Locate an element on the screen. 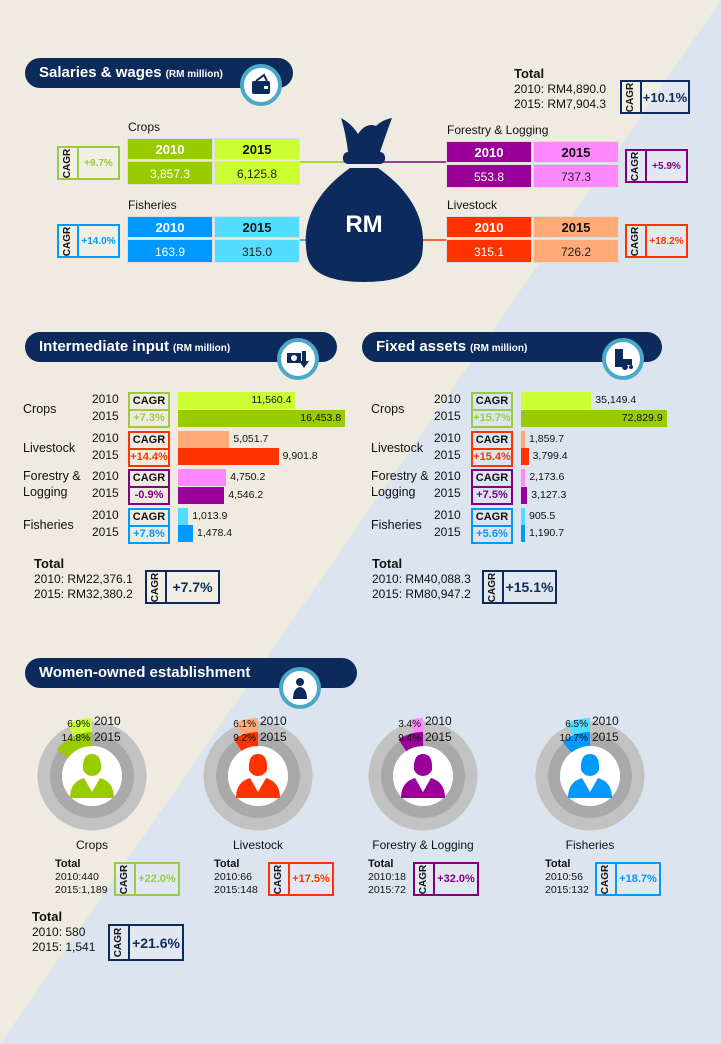 Image resolution: width=721 pixels, height=1044 pixels. table-value-2010: 163.9 is located at coordinates (170, 251).